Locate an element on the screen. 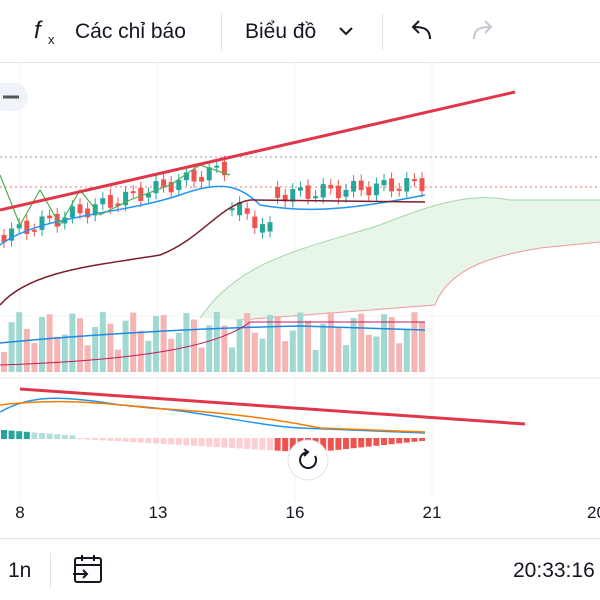 This screenshot has width=600, height=600. indicators-button: Các chỉ báo is located at coordinates (130, 31).